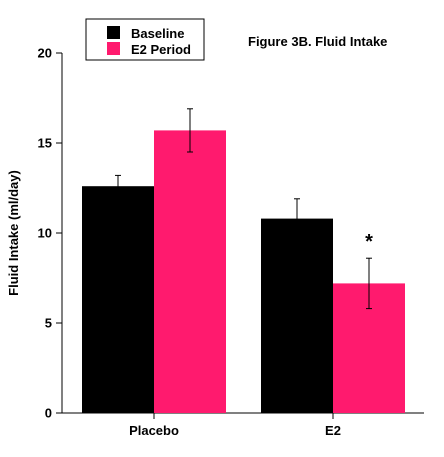 This screenshot has width=444, height=457. I want to click on x-tick-label-e2: E2, so click(333, 430).